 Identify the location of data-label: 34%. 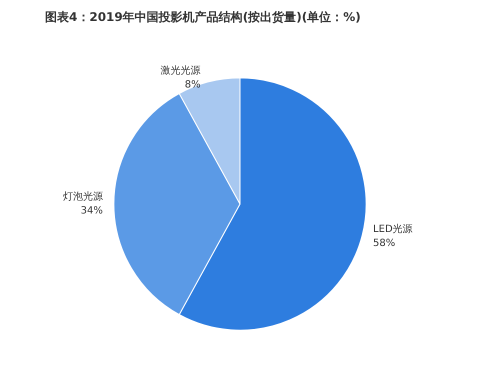
(91, 211).